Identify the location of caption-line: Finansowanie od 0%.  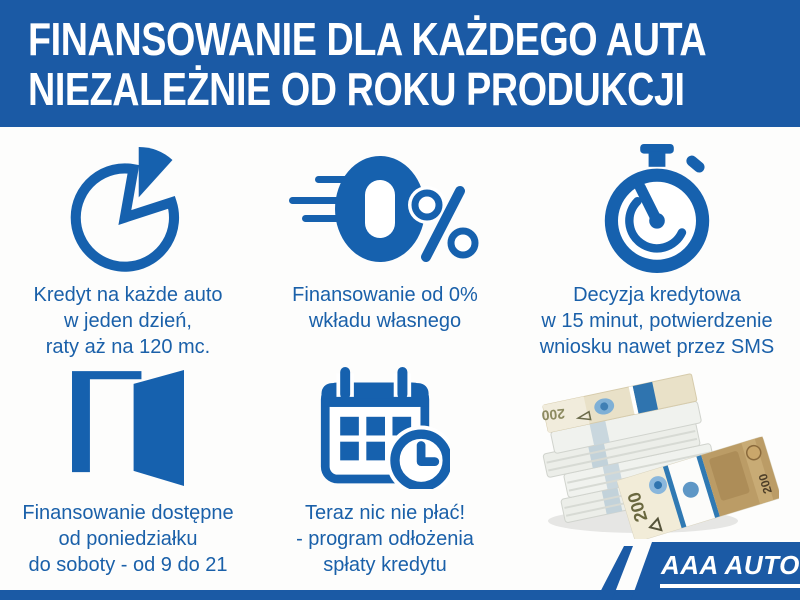
(385, 295).